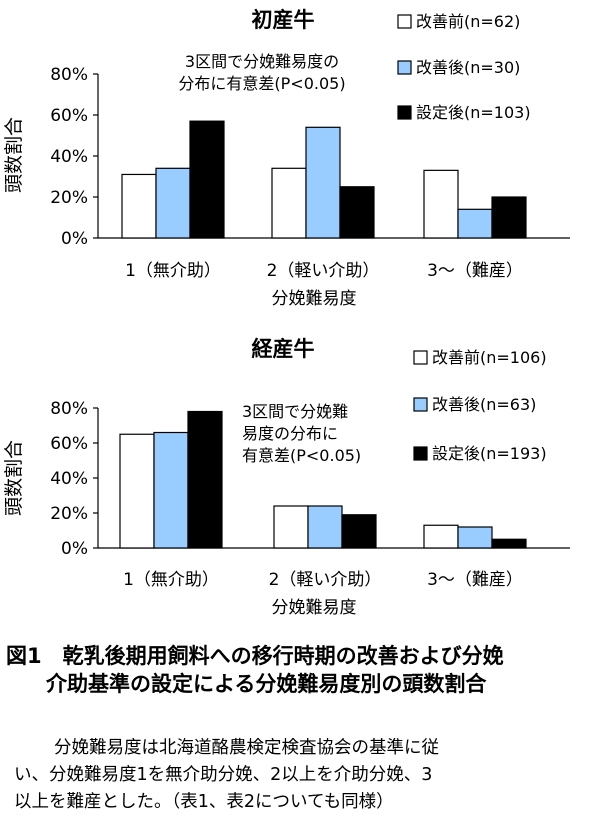 The width and height of the screenshot is (598, 820). What do you see at coordinates (301, 455) in the screenshot?
I see `chart2-annotation-line: 有意差(P<0.05)` at bounding box center [301, 455].